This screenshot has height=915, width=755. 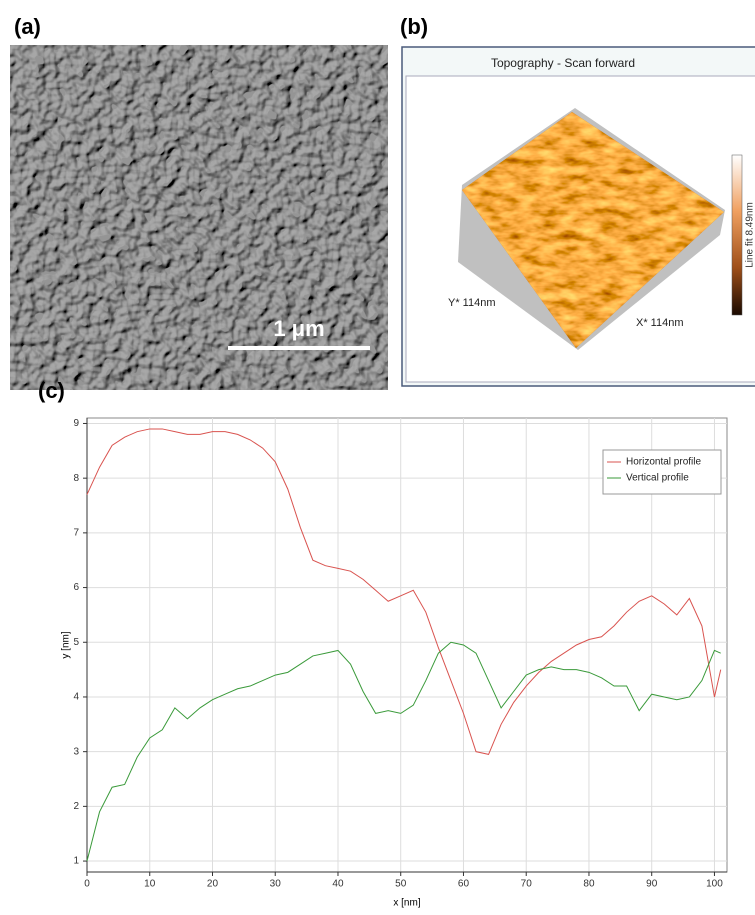 What do you see at coordinates (406, 903) in the screenshot?
I see `x-axis-label: x [nm]` at bounding box center [406, 903].